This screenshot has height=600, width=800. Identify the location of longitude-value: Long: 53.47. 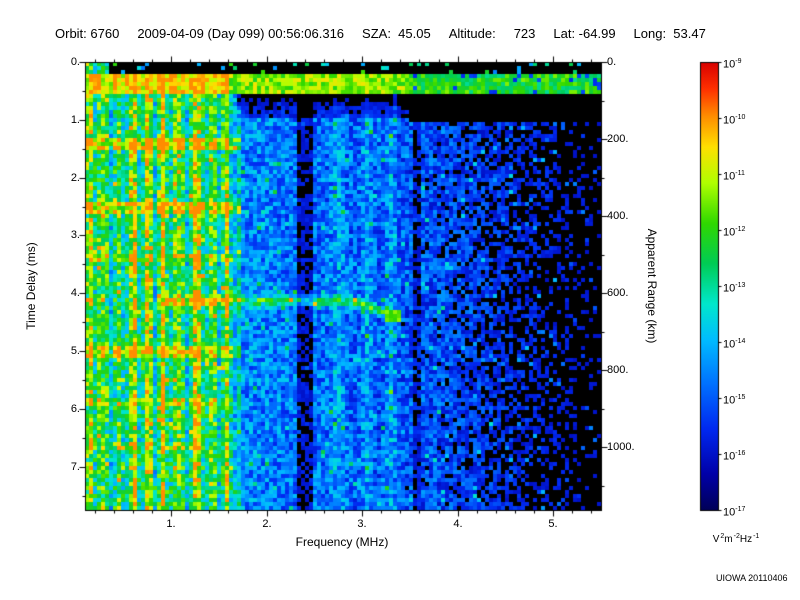
(669, 33).